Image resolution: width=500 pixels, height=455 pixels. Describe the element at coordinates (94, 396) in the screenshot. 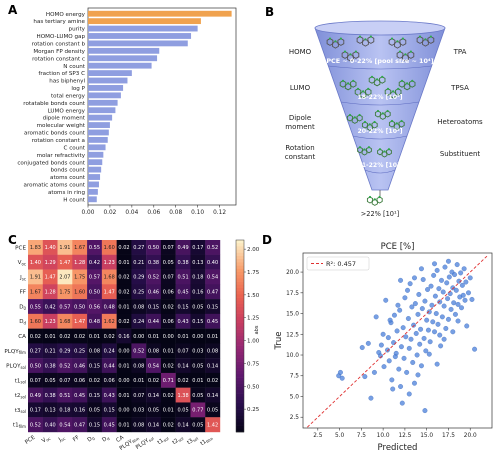

I see `heatmap-value: 0.15` at that location.